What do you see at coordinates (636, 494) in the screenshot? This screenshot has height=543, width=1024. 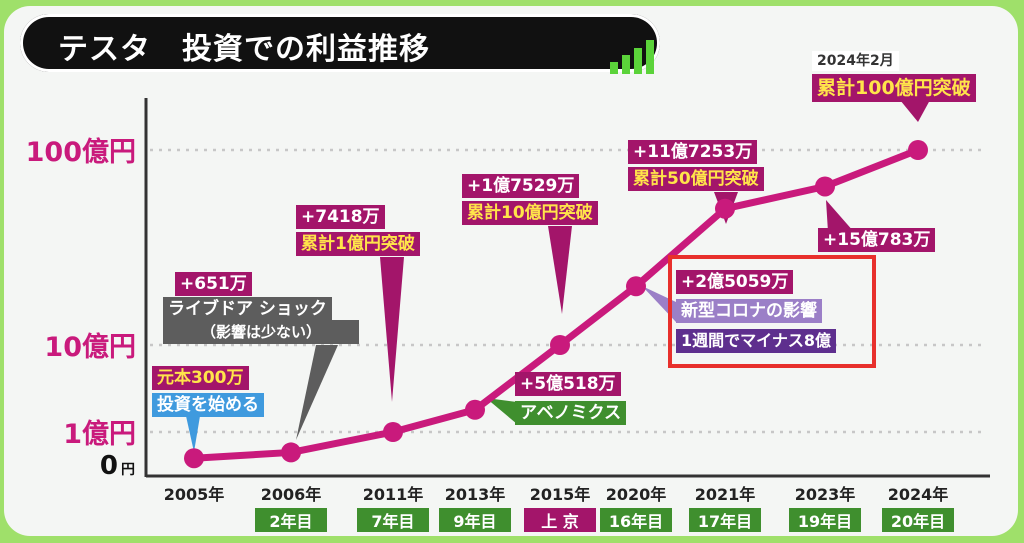 I see `x-tick-label: 2020年` at bounding box center [636, 494].